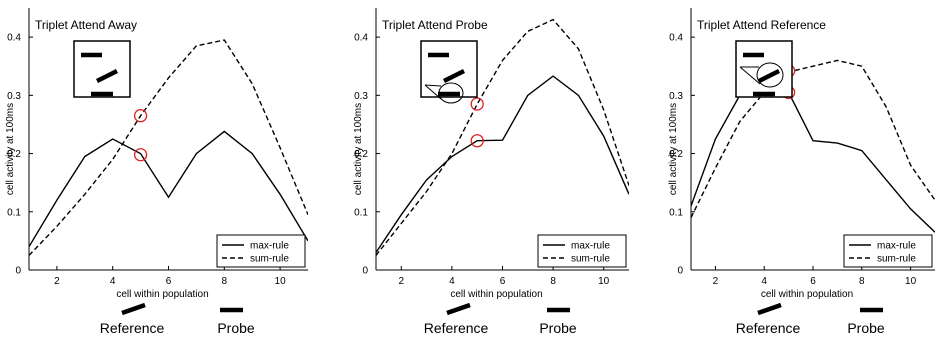 The width and height of the screenshot is (935, 340). Describe the element at coordinates (86, 25) in the screenshot. I see `chart-title: Triplet Attend Away` at that location.